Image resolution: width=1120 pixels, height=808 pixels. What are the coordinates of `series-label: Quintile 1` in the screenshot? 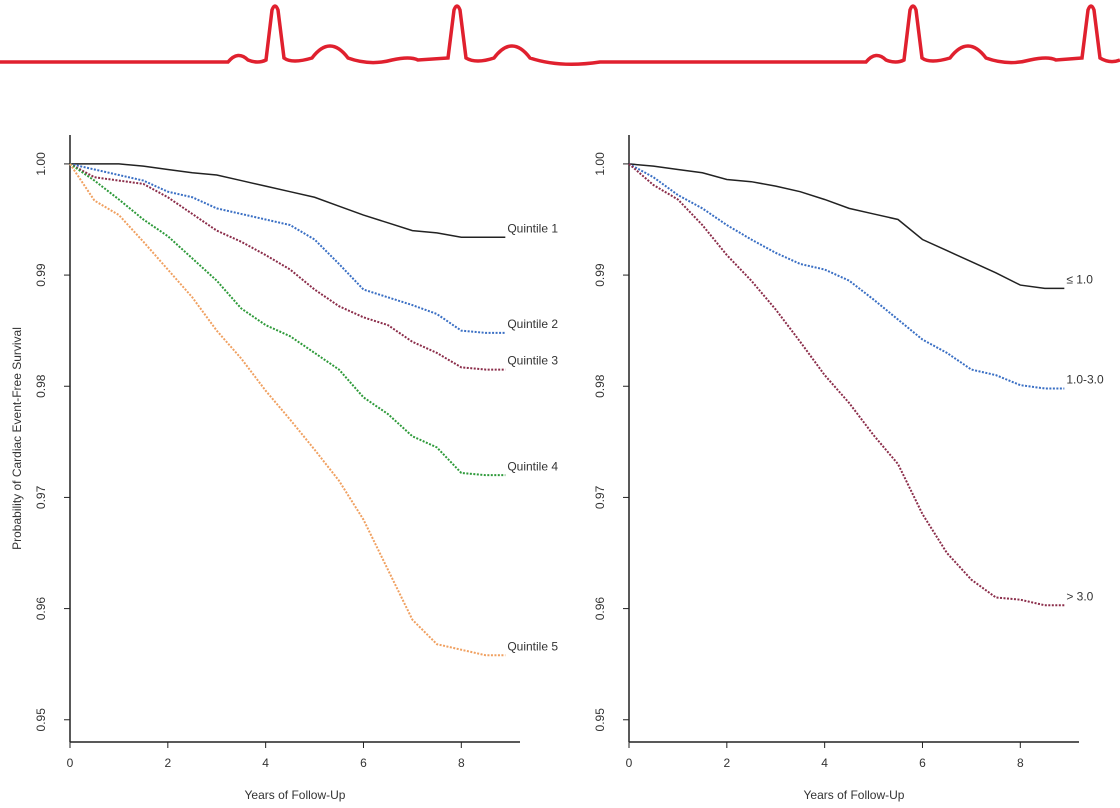 It's located at (532, 228).